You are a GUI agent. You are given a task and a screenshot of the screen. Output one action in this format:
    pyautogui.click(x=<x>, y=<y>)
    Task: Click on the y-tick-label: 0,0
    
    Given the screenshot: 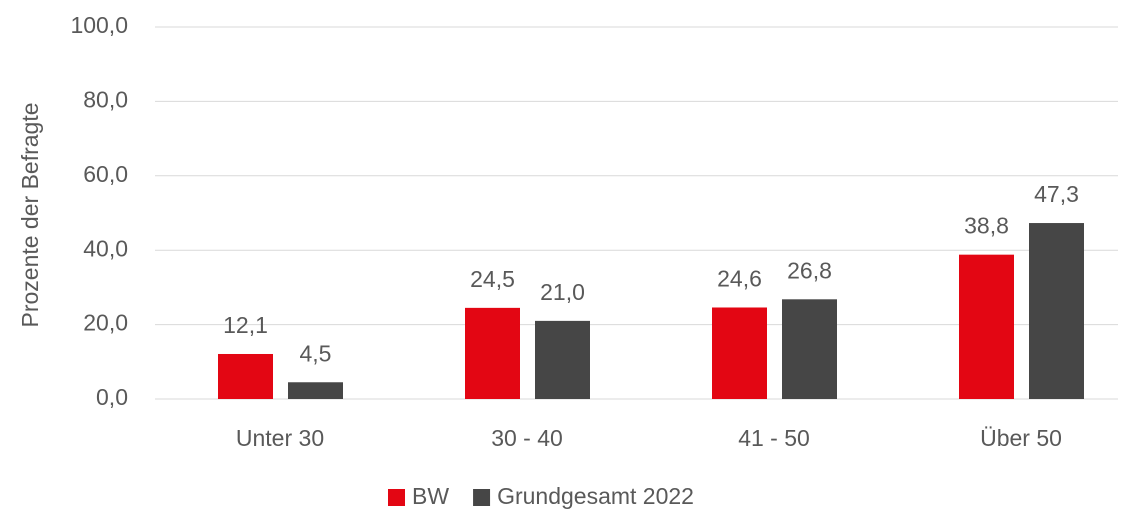 What is the action you would take?
    pyautogui.click(x=112, y=397)
    